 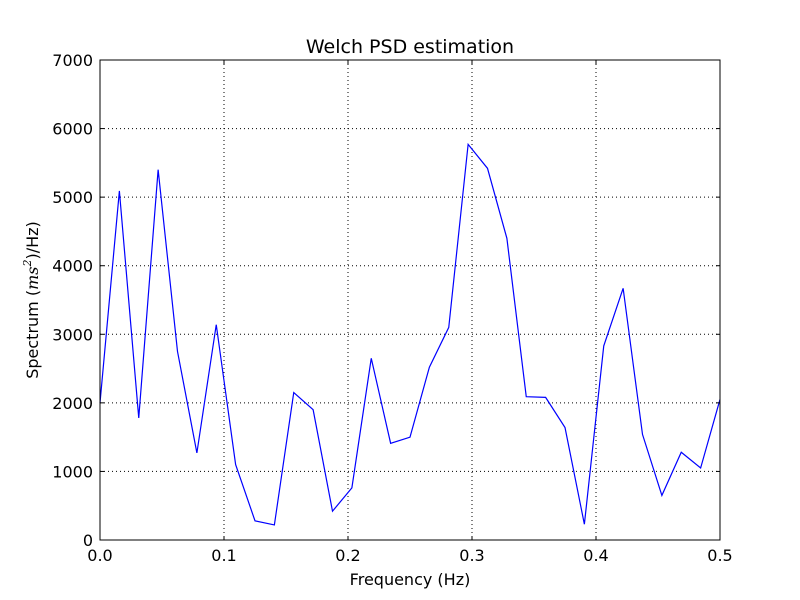 I want to click on x-tick-label: 0.2, so click(x=347, y=555).